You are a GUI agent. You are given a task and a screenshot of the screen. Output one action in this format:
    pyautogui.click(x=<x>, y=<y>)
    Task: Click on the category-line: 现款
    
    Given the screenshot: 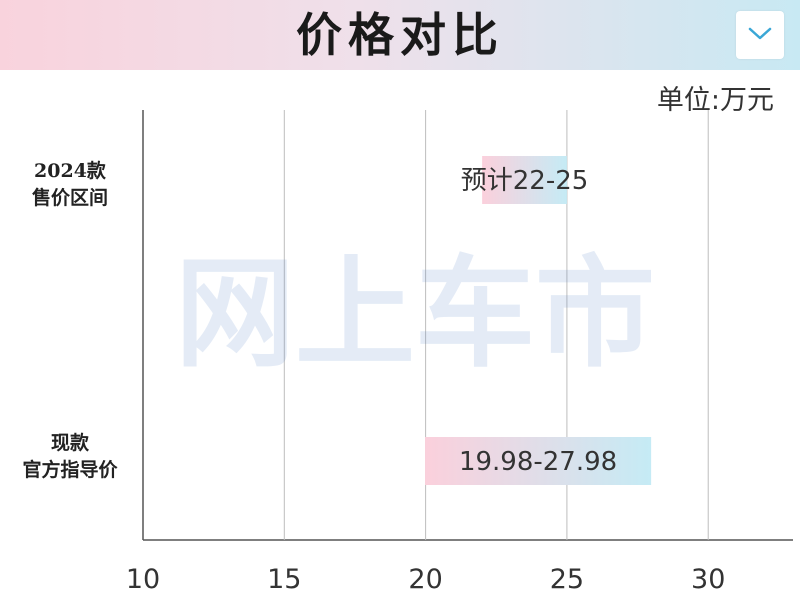 What is the action you would take?
    pyautogui.click(x=69, y=443)
    